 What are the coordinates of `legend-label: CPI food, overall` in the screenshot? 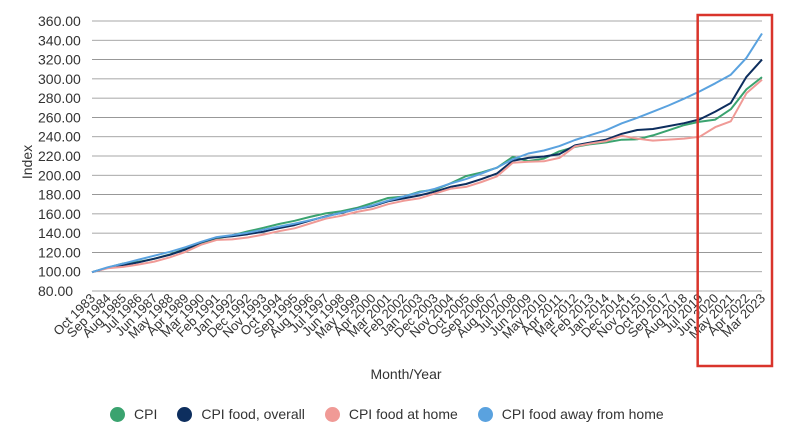 It's located at (253, 414).